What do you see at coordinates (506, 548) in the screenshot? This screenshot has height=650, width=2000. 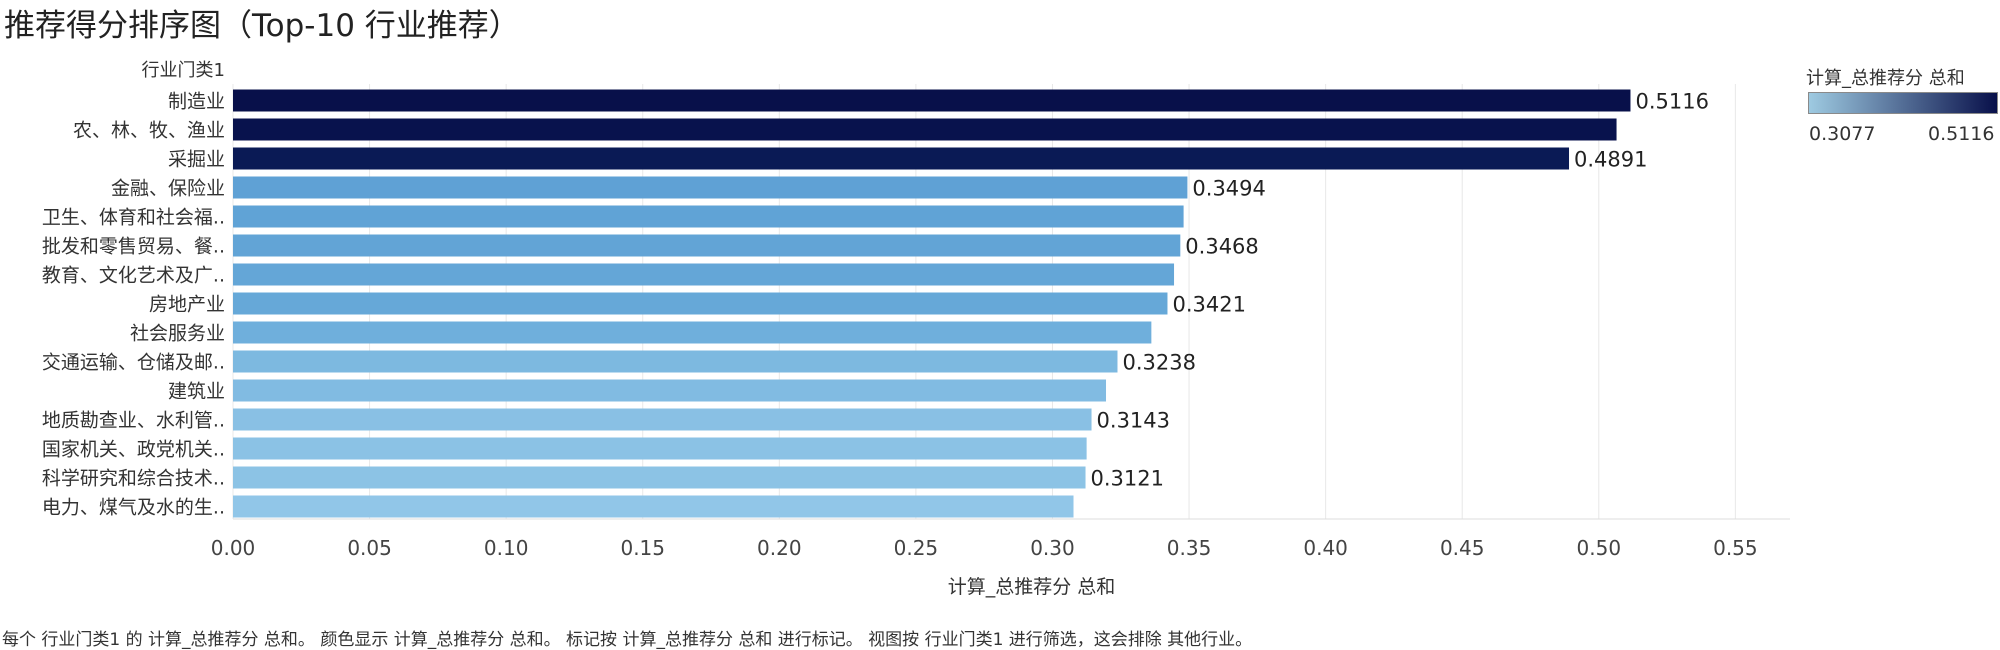 I see `x-tick-label: 0.10` at bounding box center [506, 548].